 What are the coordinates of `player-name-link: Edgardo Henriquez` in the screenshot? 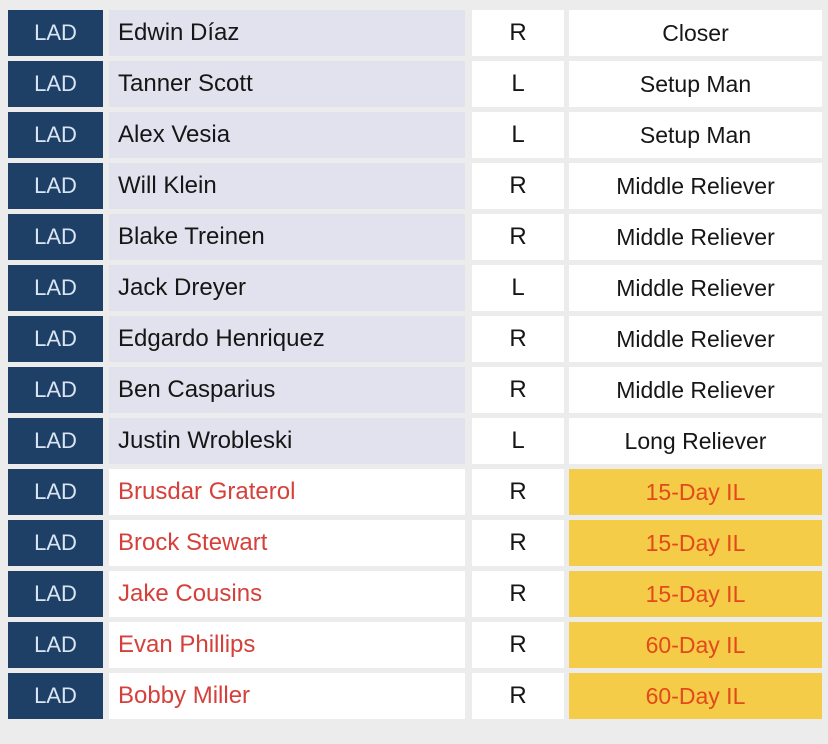 It's located at (287, 339).